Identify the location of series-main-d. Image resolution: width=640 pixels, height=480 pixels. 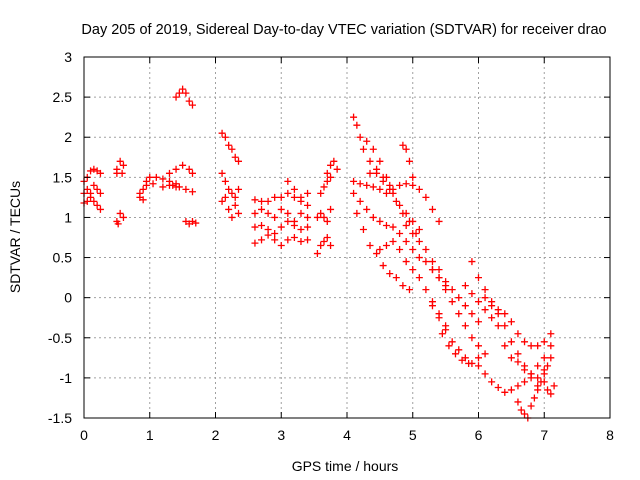
(396, 201).